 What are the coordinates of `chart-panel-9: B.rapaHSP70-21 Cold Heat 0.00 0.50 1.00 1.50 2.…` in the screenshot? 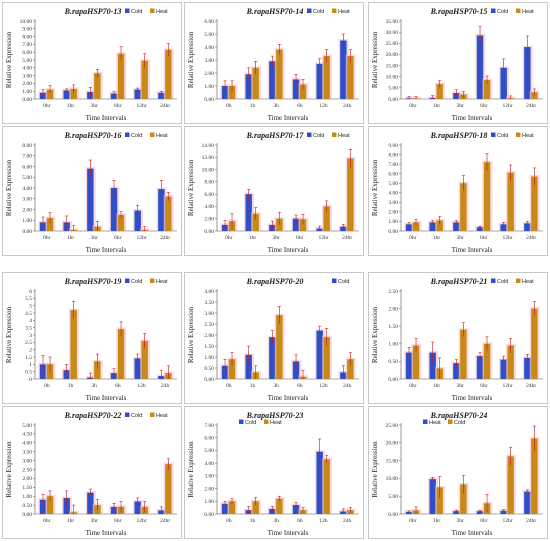 It's located at (458, 338).